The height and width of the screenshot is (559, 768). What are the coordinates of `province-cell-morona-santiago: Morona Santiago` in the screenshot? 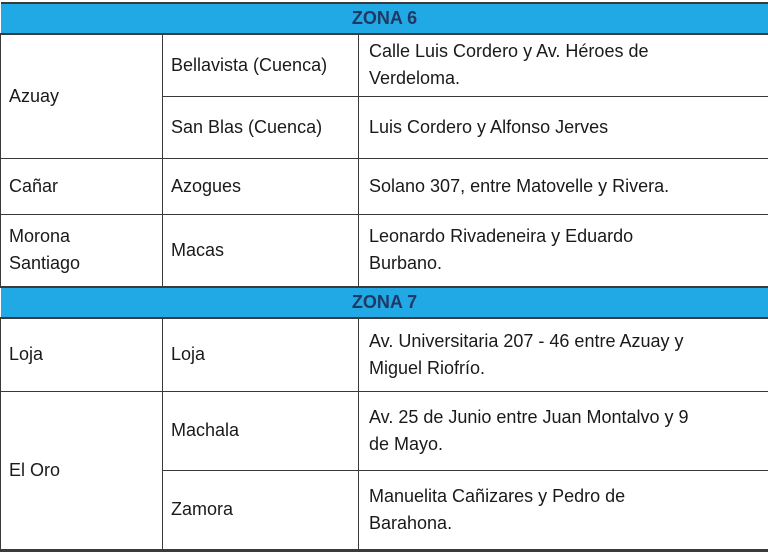 It's located at (82, 250).